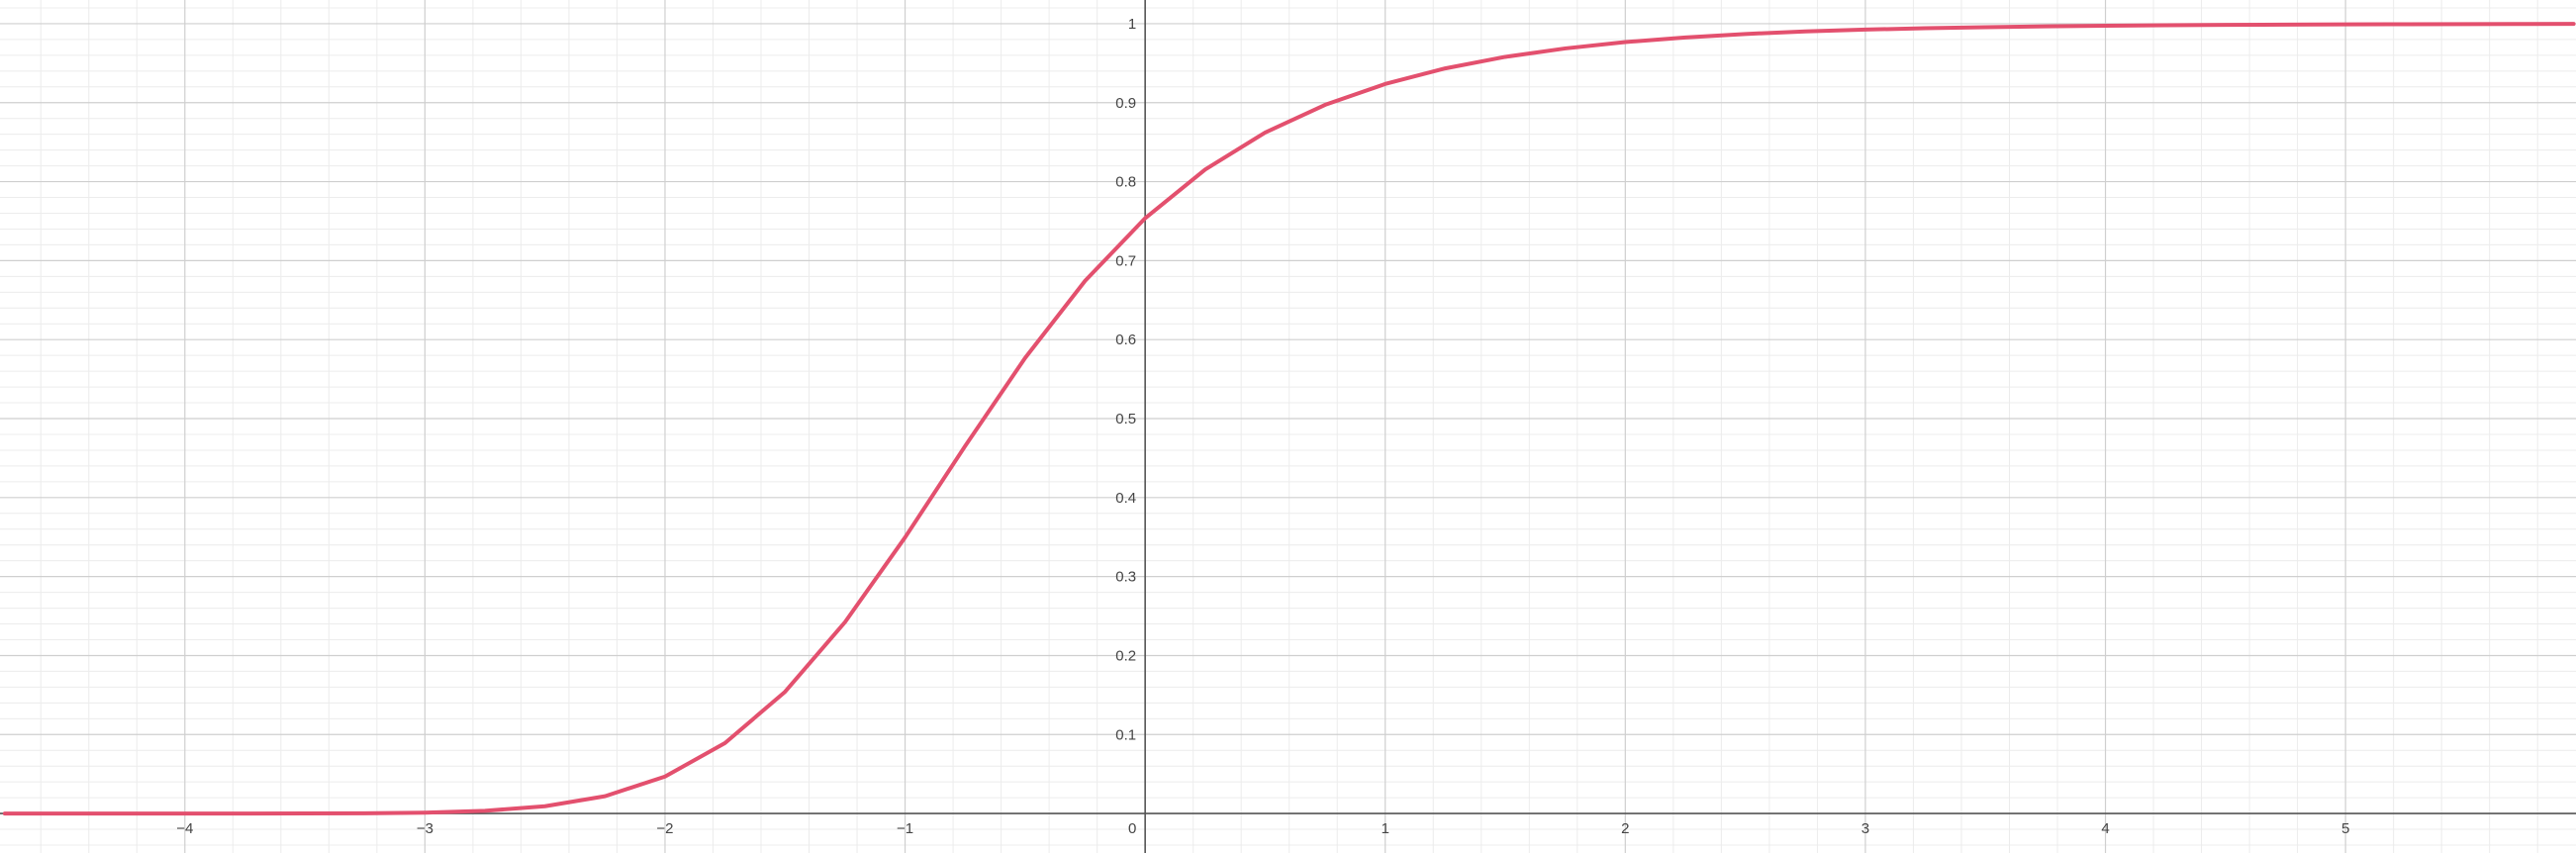  What do you see at coordinates (1625, 828) in the screenshot?
I see `x-tick-label: 2` at bounding box center [1625, 828].